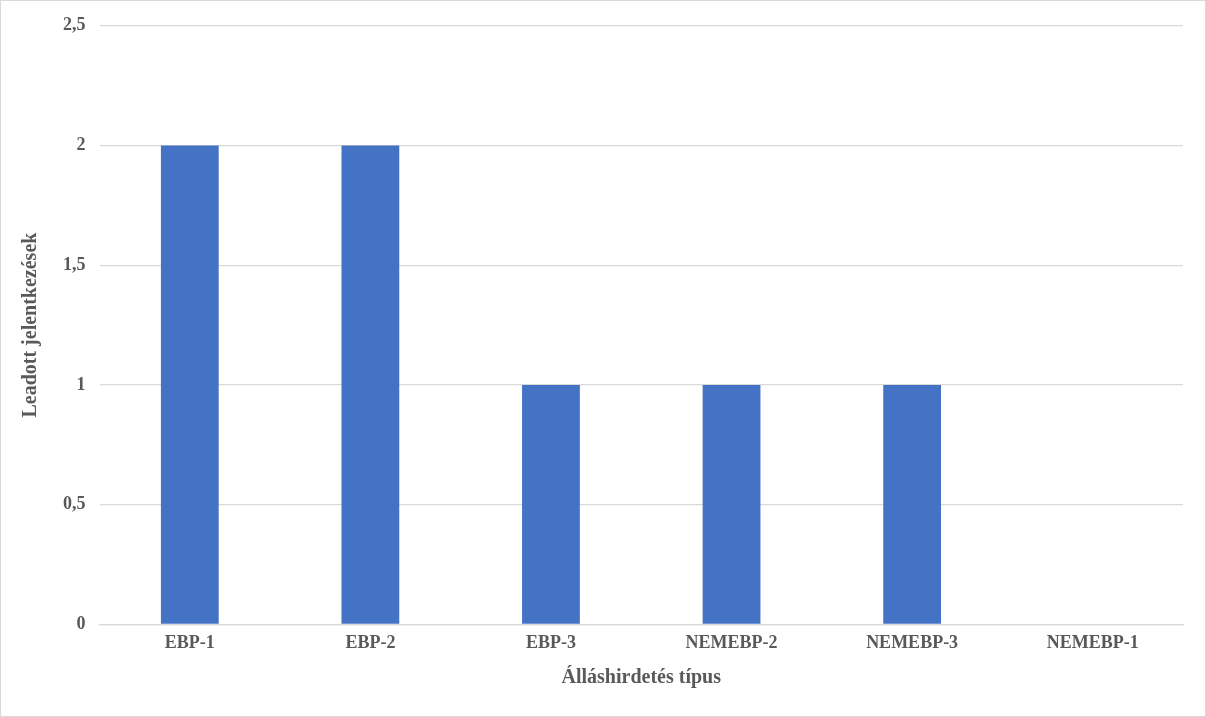  Describe the element at coordinates (189, 641) in the screenshot. I see `x-tick-label: EBP-1` at that location.